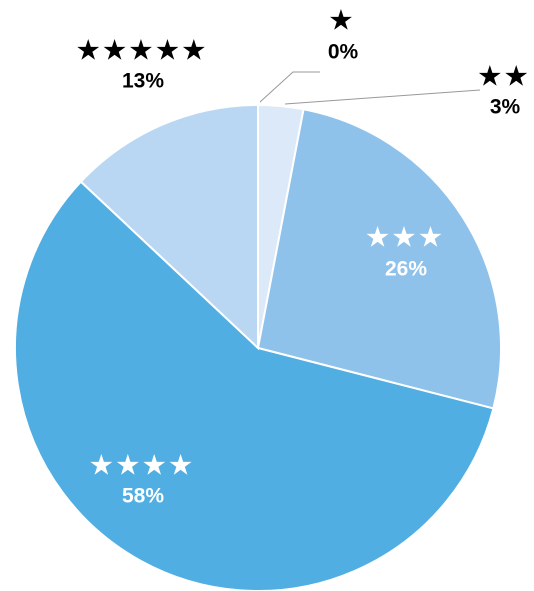  What do you see at coordinates (343, 52) in the screenshot?
I see `slice-label: 0%` at bounding box center [343, 52].